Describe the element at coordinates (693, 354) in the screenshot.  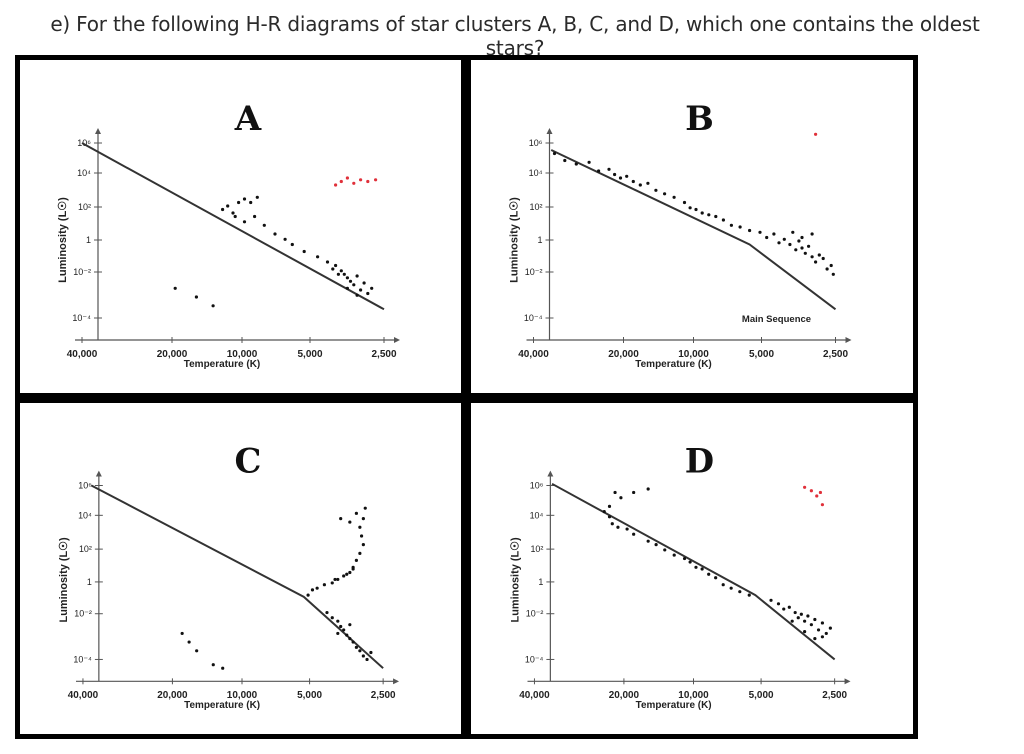
I see `x-tick-label: 10,000` at that location.